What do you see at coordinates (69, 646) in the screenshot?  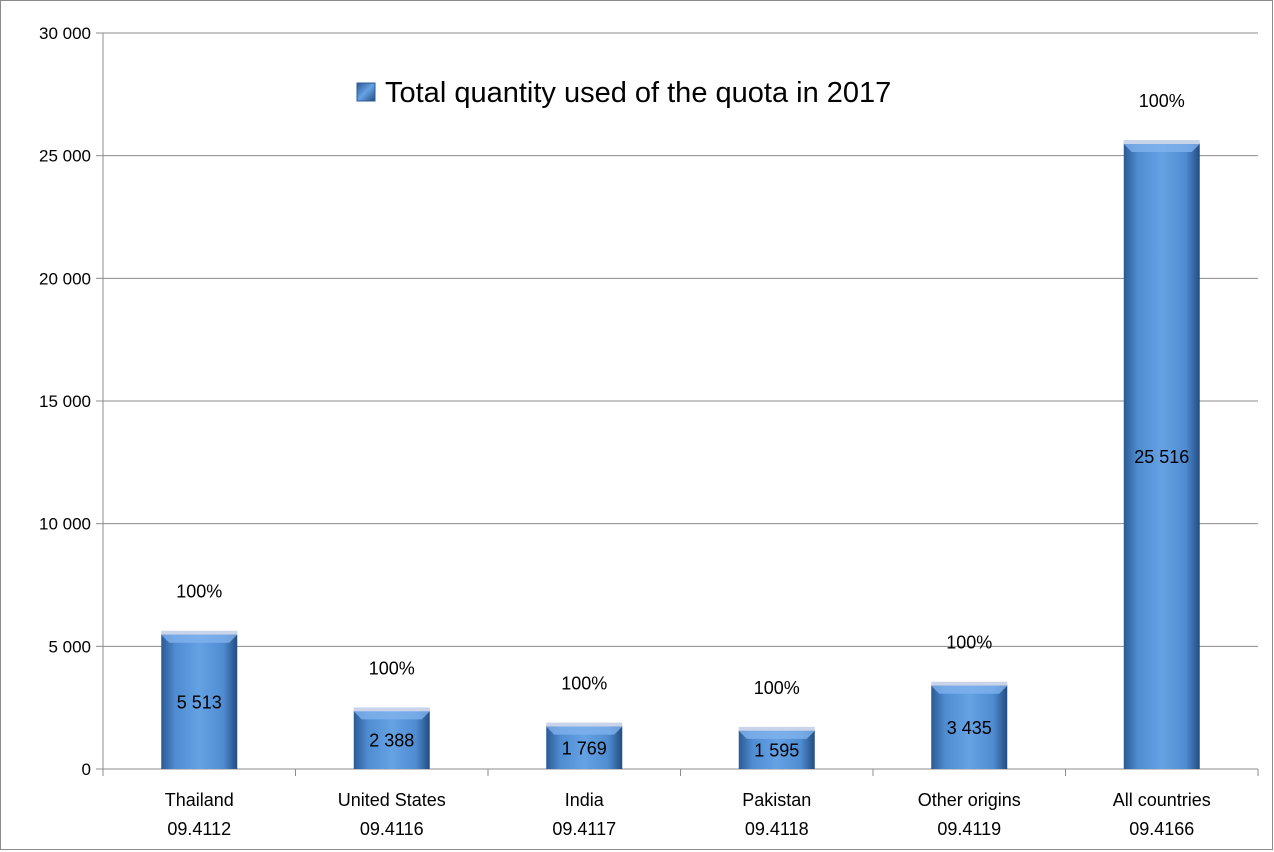 I see `y-tick-label: 5 000` at bounding box center [69, 646].